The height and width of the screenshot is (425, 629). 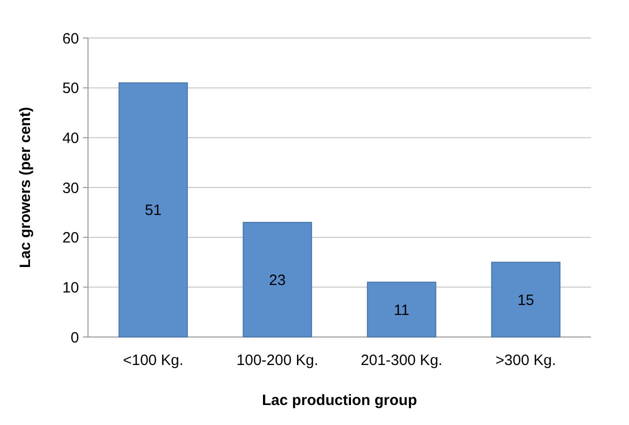 What do you see at coordinates (70, 89) in the screenshot?
I see `y-tick-label: 50` at bounding box center [70, 89].